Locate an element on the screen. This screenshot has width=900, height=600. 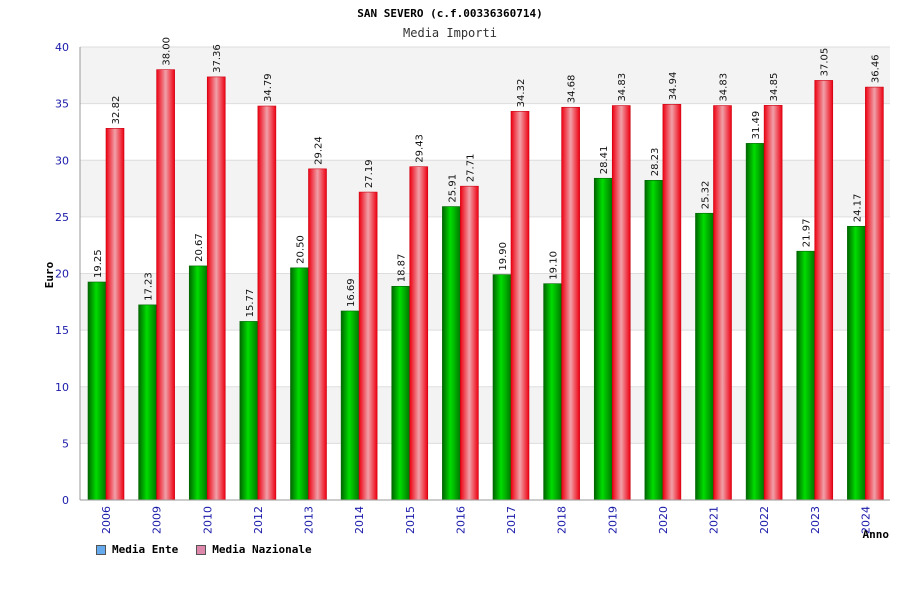
y-tick-label: 40 is located at coordinates (62, 47).